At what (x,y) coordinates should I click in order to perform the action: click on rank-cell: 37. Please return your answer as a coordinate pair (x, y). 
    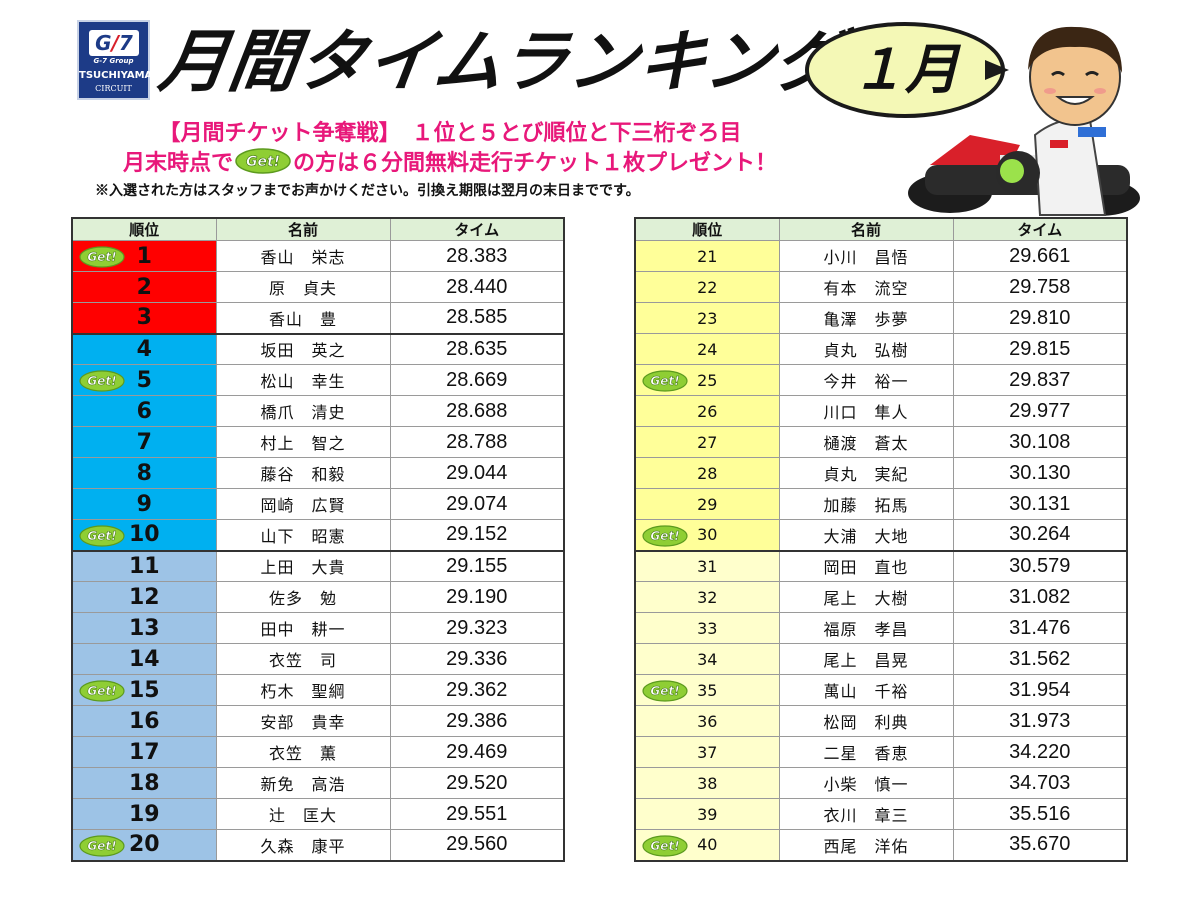
    Looking at the image, I should click on (707, 752).